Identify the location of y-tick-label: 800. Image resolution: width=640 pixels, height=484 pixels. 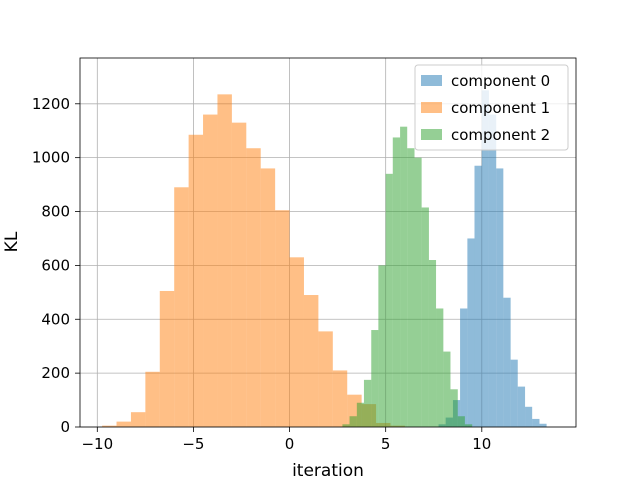
(55, 212).